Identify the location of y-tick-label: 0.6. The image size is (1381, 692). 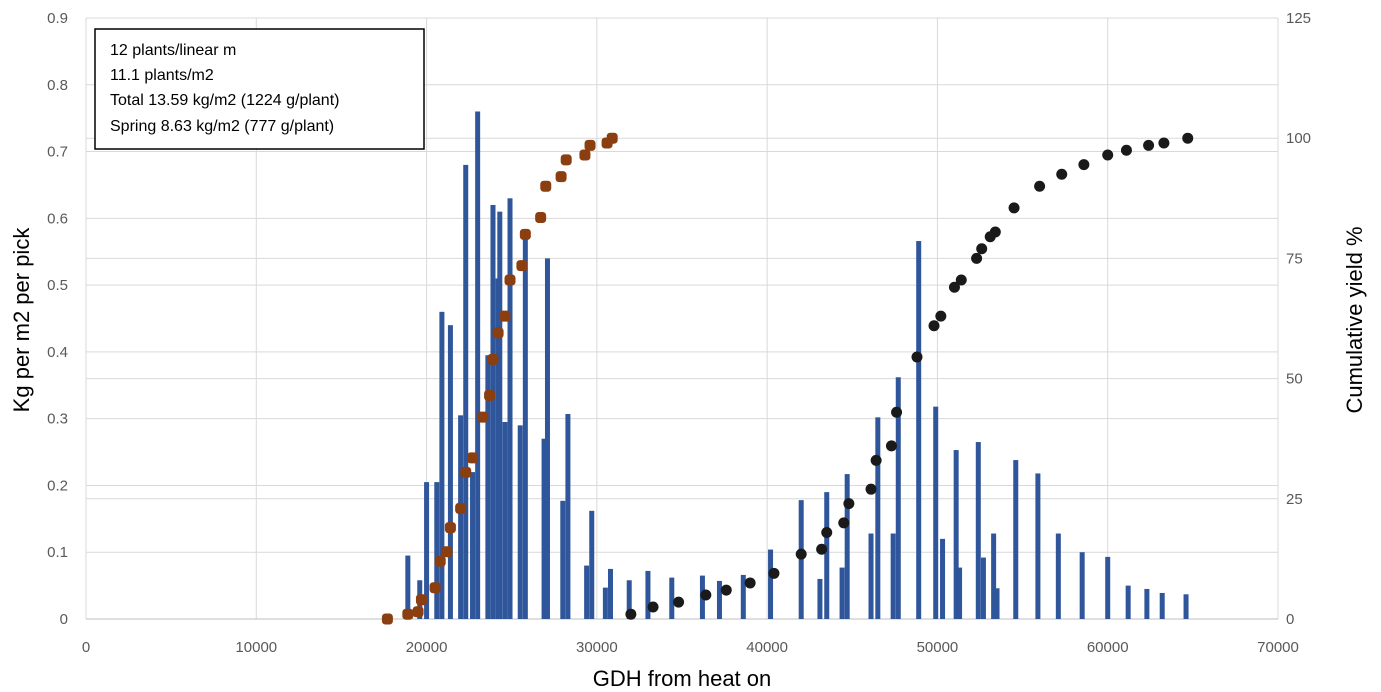
(57, 218).